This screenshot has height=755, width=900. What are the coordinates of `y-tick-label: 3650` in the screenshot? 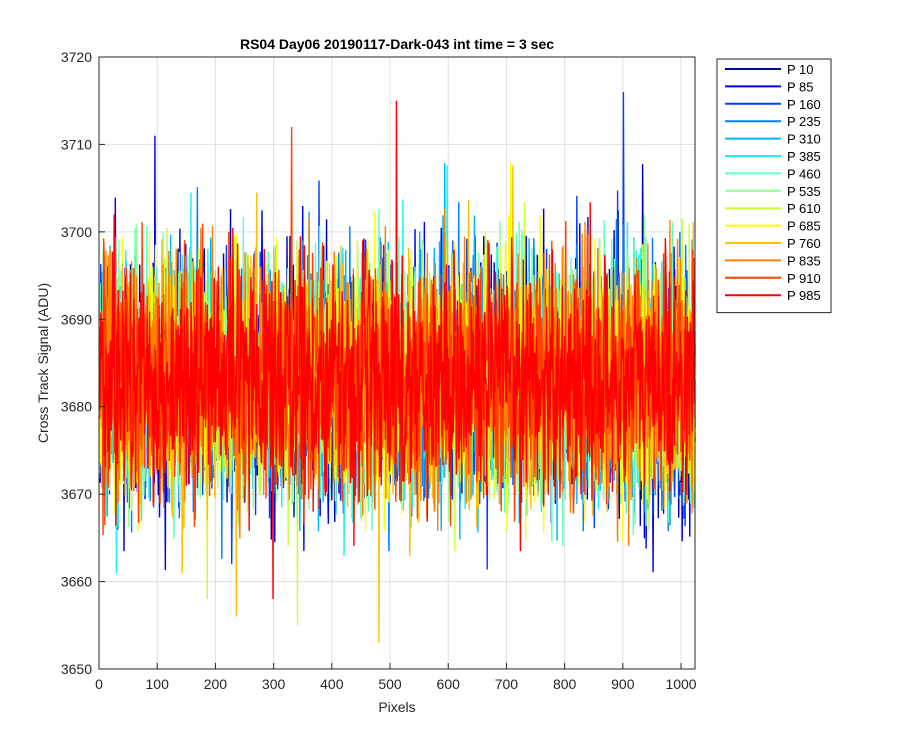 It's located at (76, 669).